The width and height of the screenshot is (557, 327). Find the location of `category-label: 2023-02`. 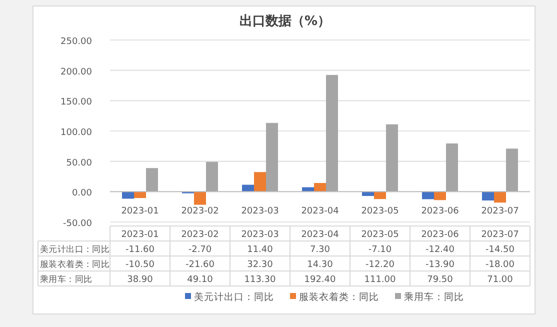

category-label: 2023-02 is located at coordinates (200, 235).